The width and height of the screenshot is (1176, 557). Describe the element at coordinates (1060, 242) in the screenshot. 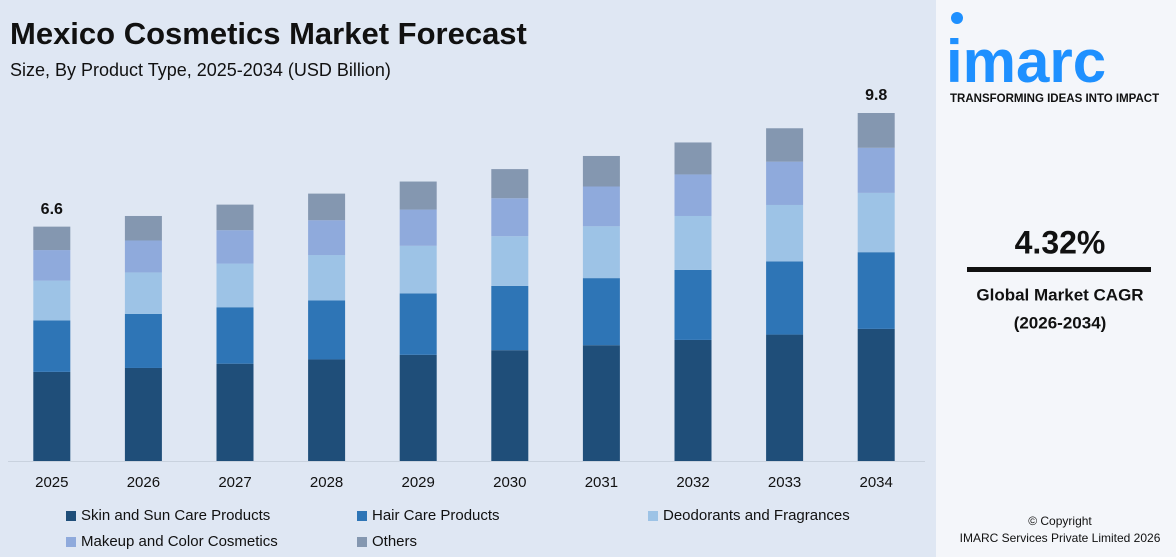

I see `cagr-value: 4.32%` at that location.